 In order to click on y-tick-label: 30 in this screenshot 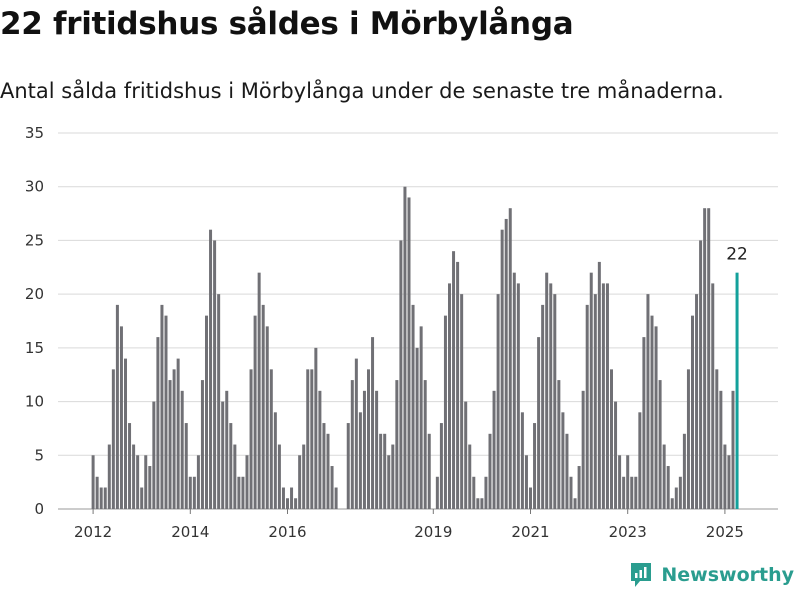, I will do `click(34, 187)`.